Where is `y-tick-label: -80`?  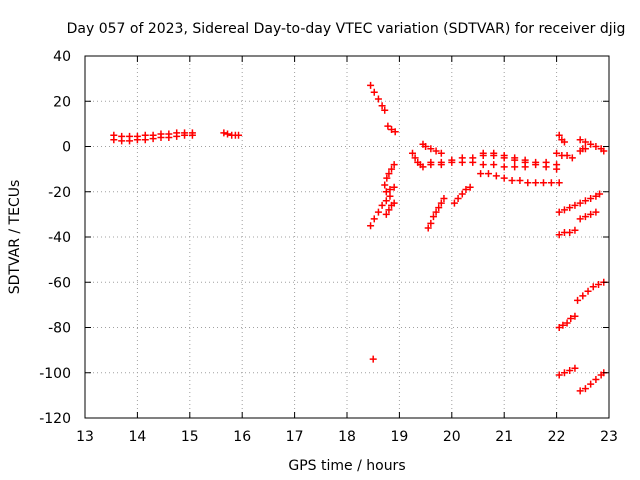
y-tick-label: -80 is located at coordinates (59, 329).